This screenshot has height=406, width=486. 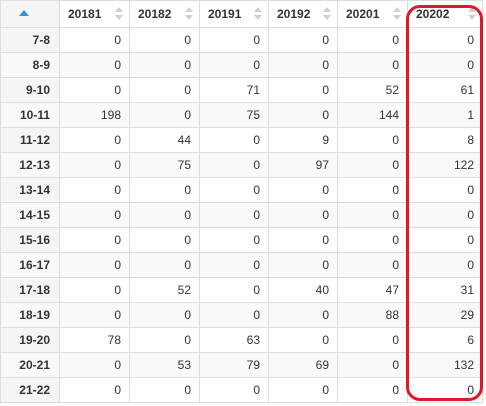 I want to click on row-label: 19-20, so click(x=30, y=340).